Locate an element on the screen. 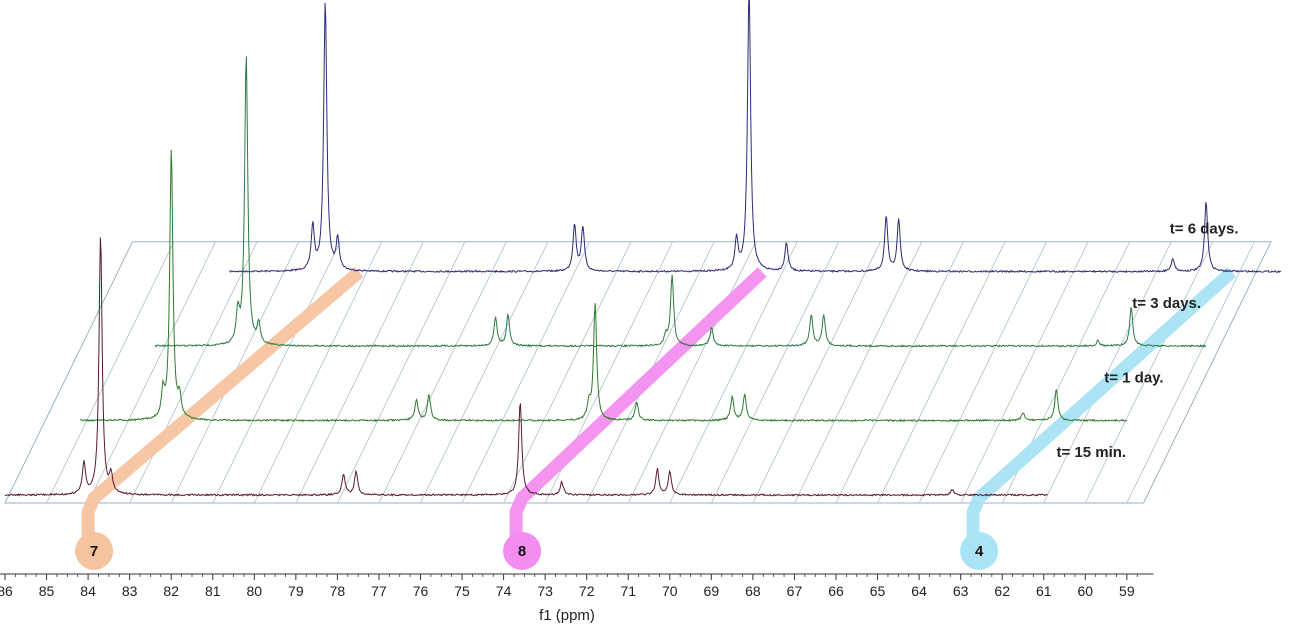 The image size is (1302, 626). series-label: t= 1 day. is located at coordinates (1133, 378).